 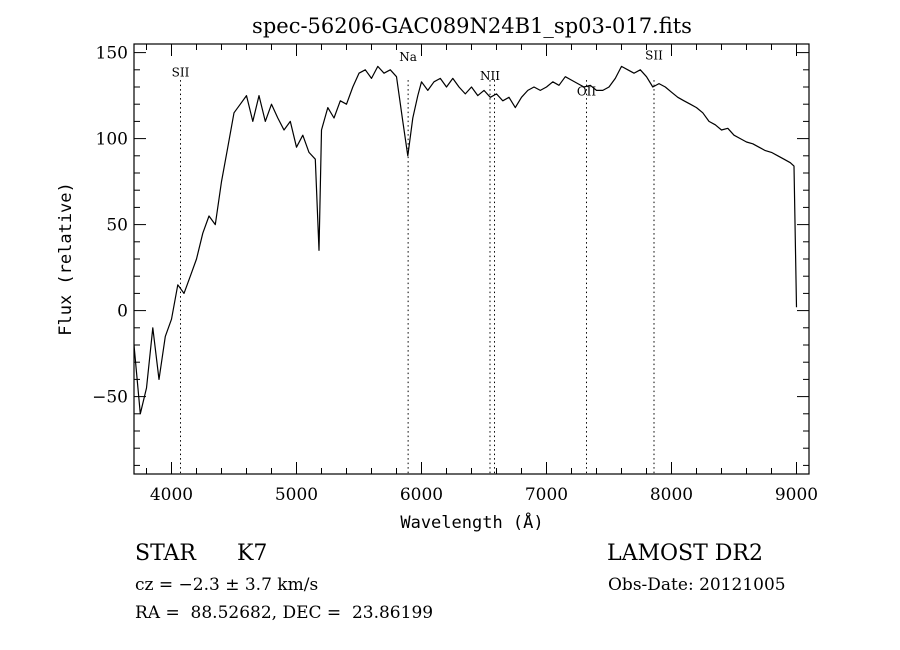 I want to click on velocity-text: cz = −2.3 ± 3.7 km/s, so click(x=227, y=585).